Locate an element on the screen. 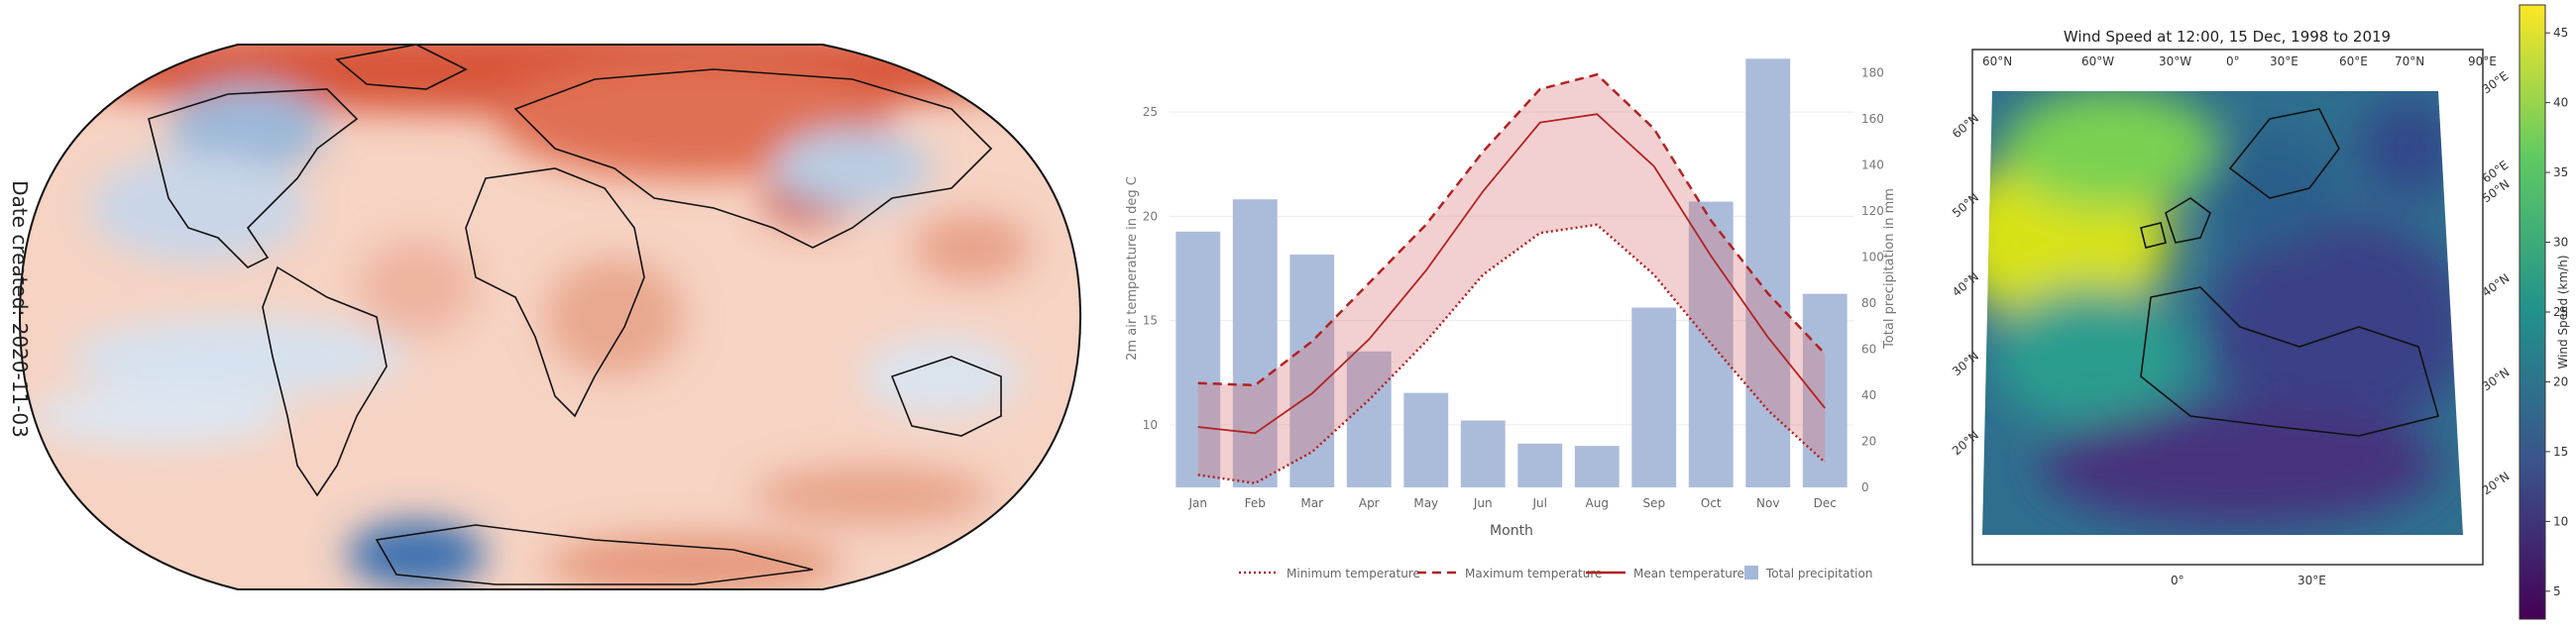 The height and width of the screenshot is (632, 2576). y-right-tick-label: 100 is located at coordinates (1872, 256).